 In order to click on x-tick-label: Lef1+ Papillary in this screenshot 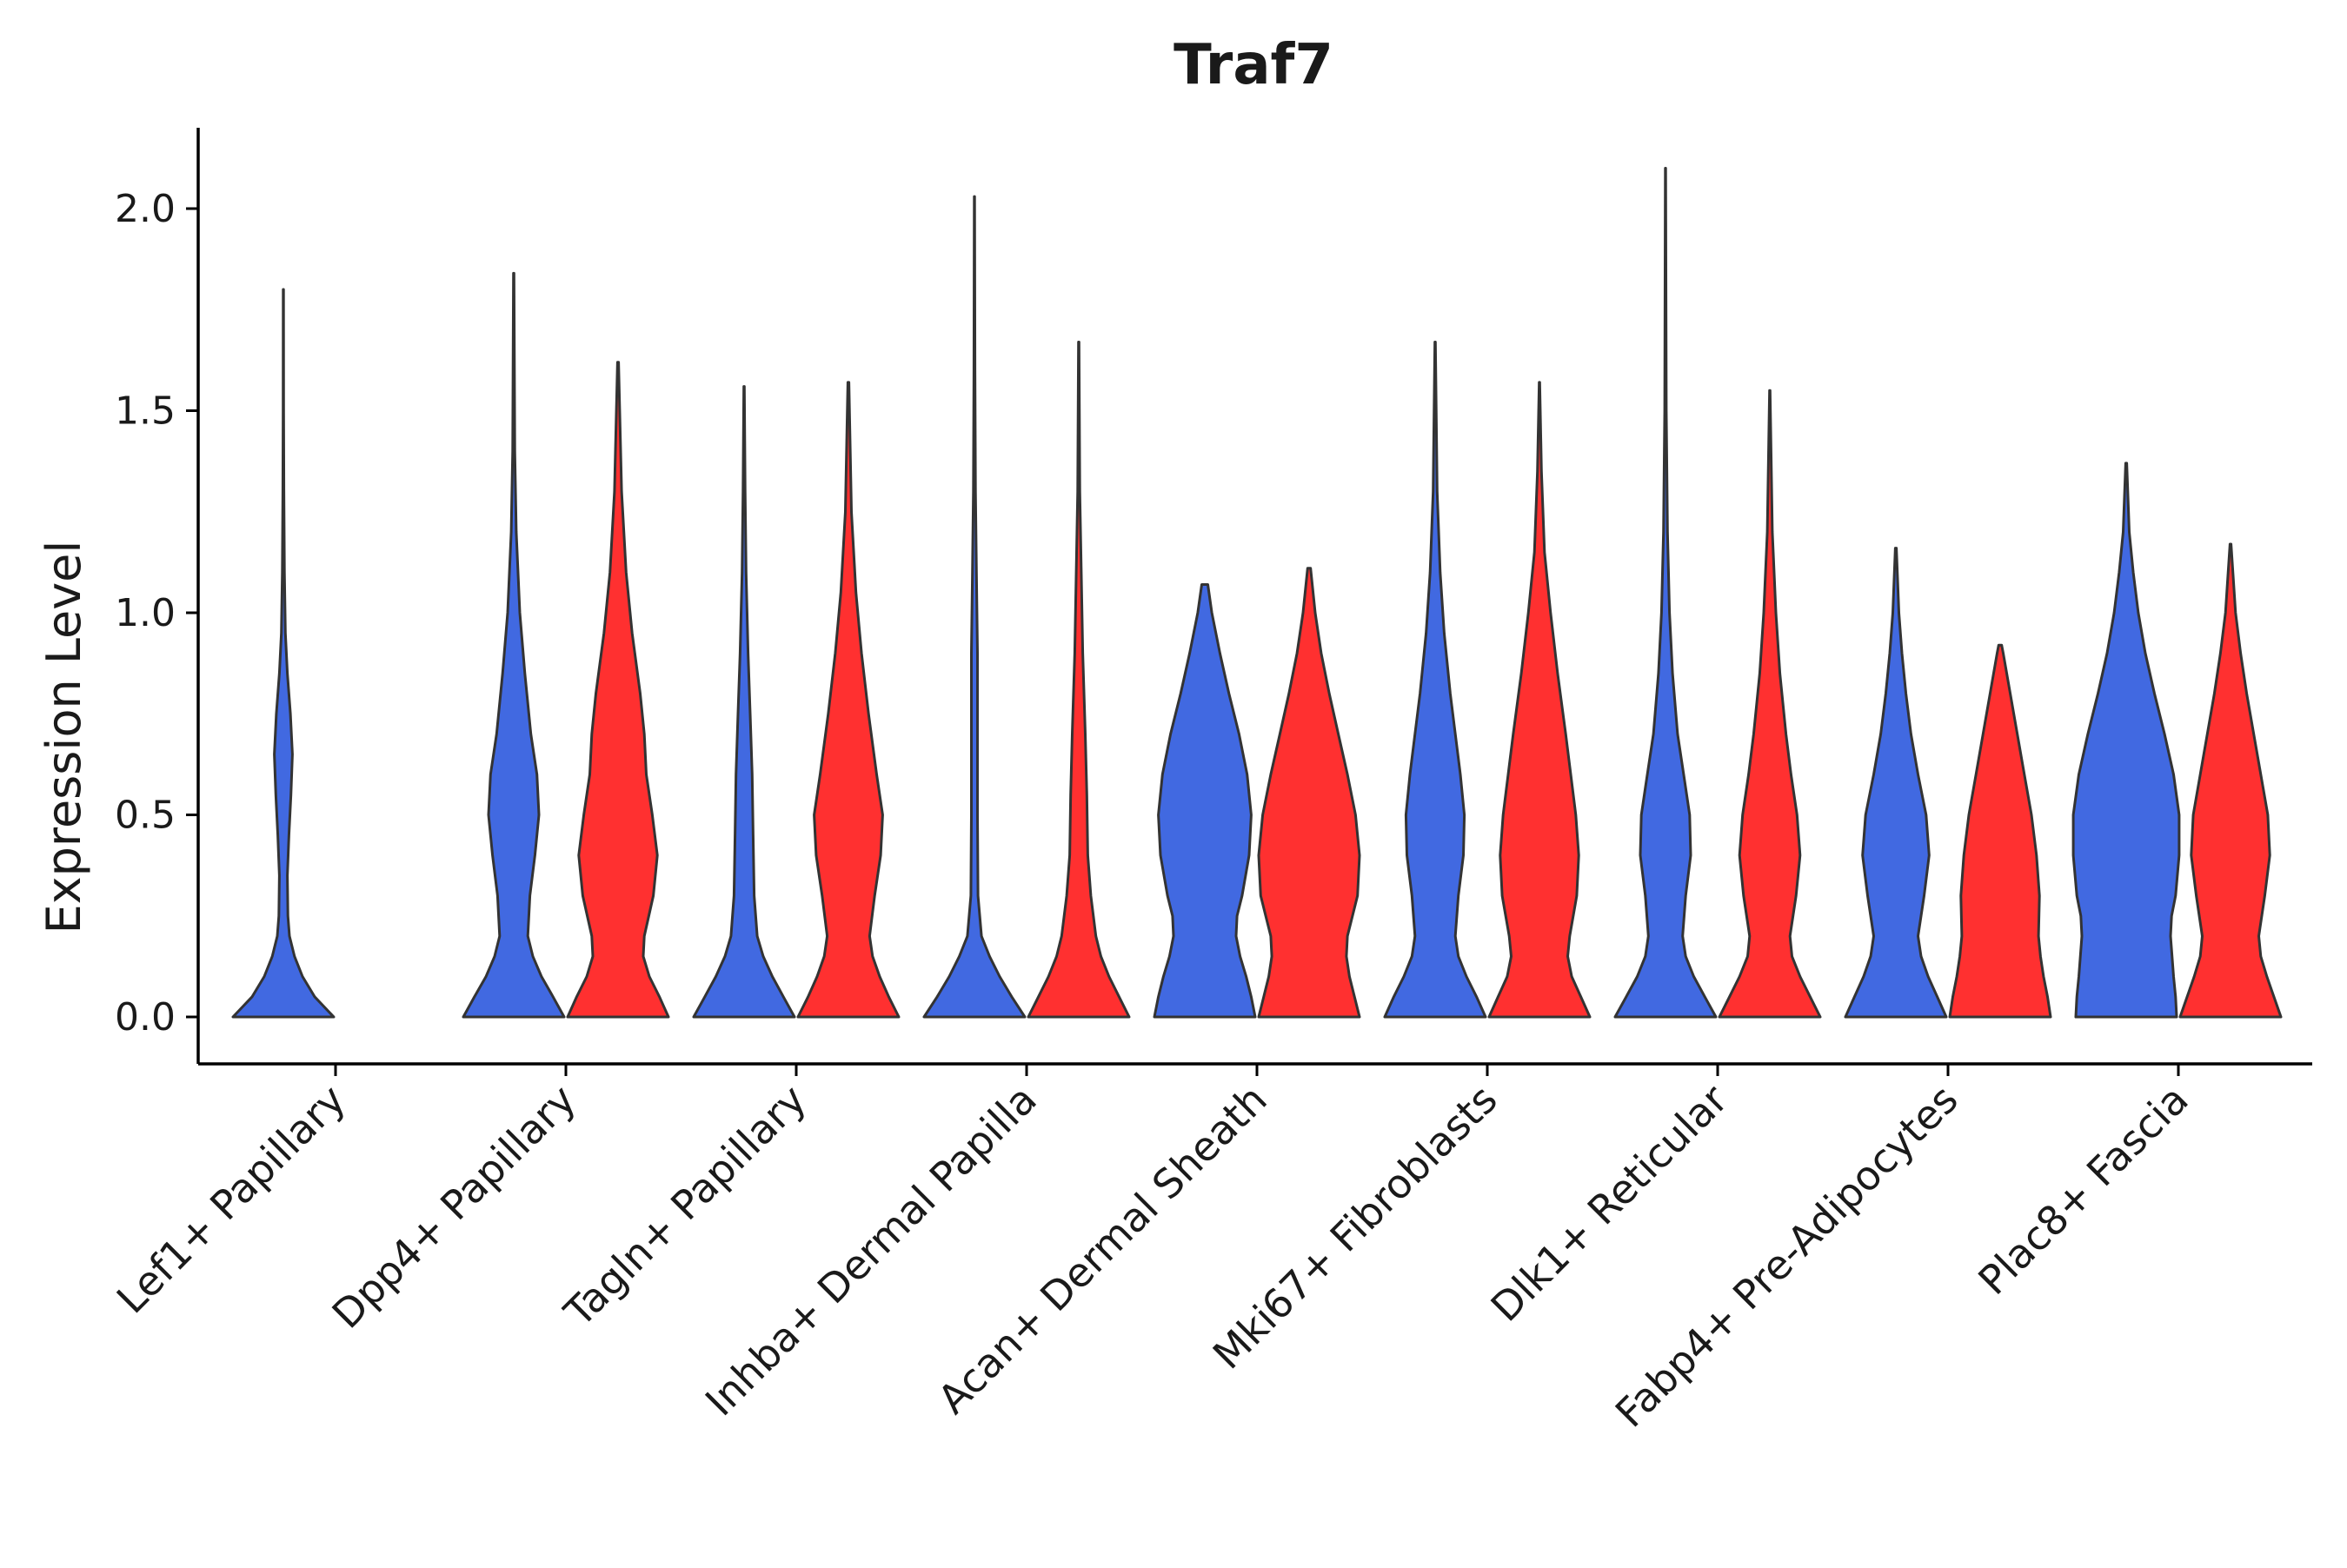, I will do `click(231, 1199)`.